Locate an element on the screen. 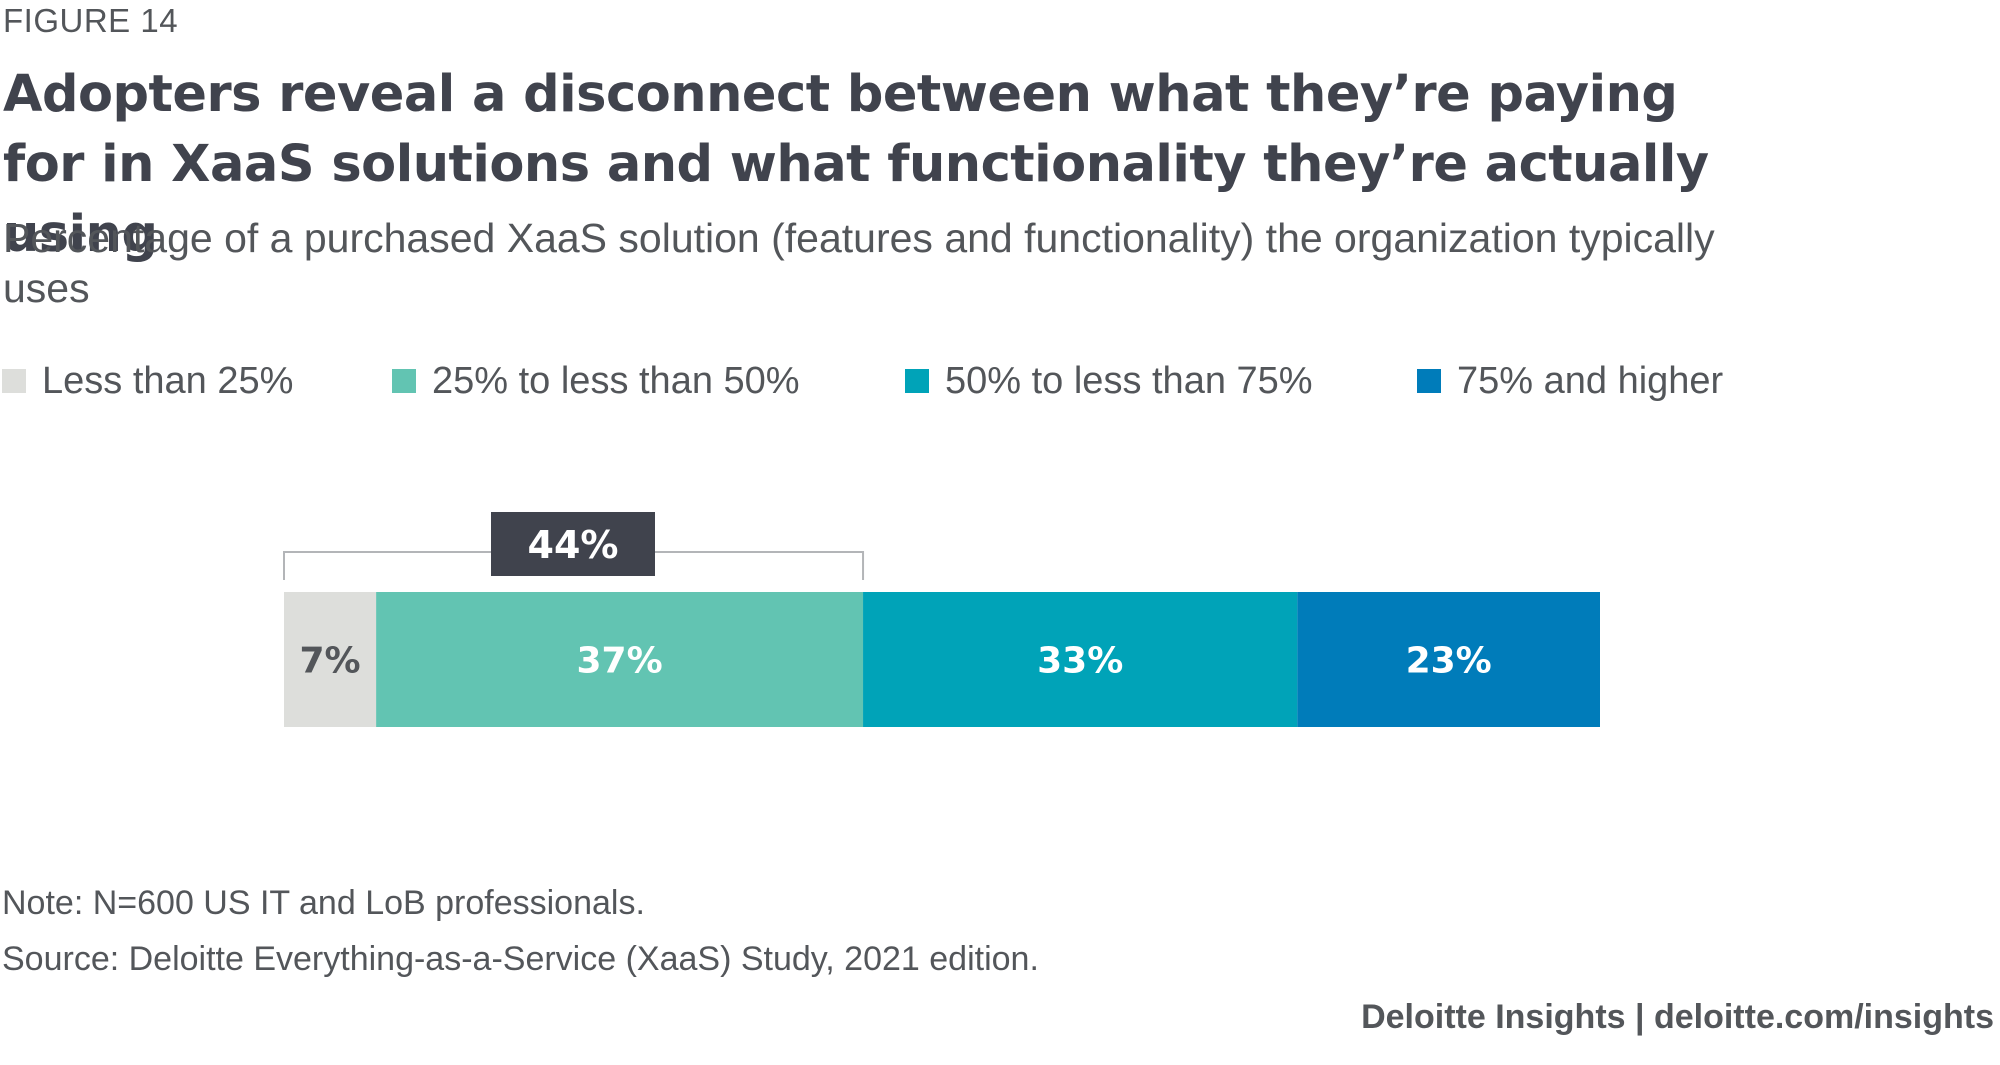 This screenshot has width=2000, height=1065. legend-item-75-and-higher: 75% and higher is located at coordinates (1570, 381).